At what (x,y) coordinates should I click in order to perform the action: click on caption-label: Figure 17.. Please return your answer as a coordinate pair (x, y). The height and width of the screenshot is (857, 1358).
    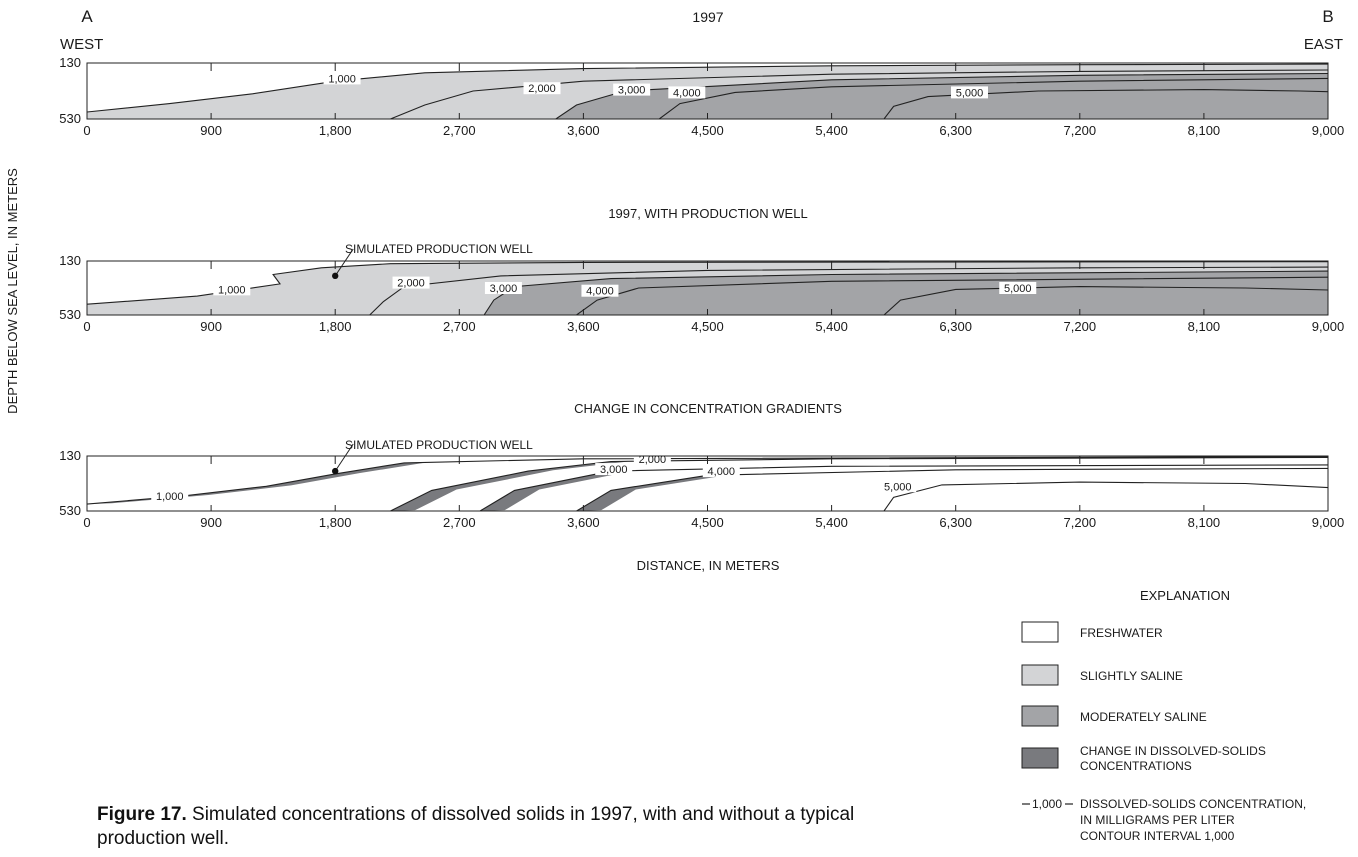
    Looking at the image, I should click on (142, 814).